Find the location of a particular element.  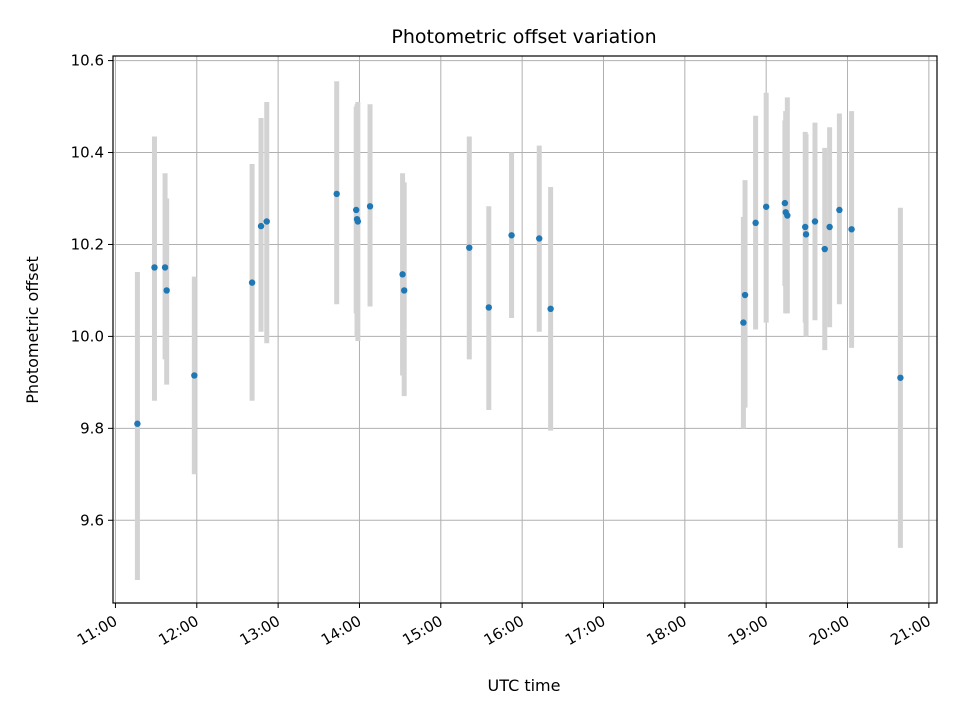

y-axis-label: Photometric offset is located at coordinates (32, 330).